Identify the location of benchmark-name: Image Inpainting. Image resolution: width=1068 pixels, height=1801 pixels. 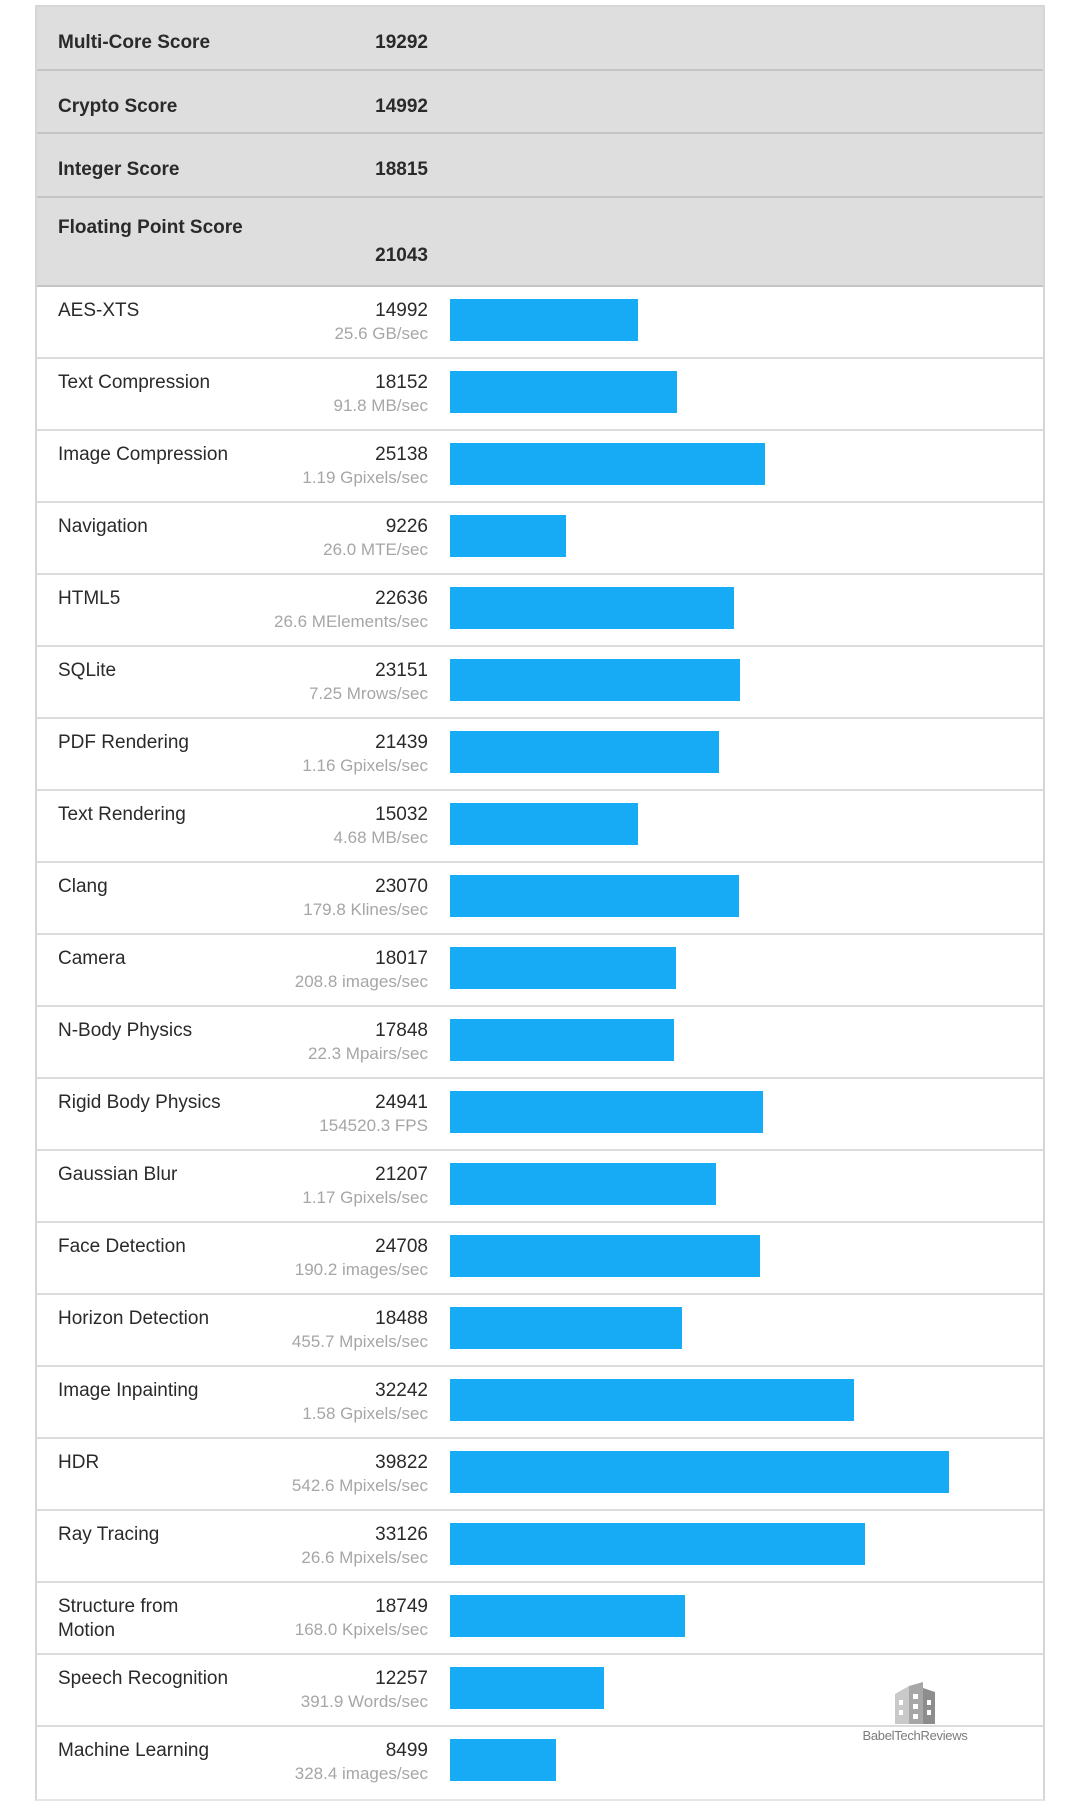
(128, 1390).